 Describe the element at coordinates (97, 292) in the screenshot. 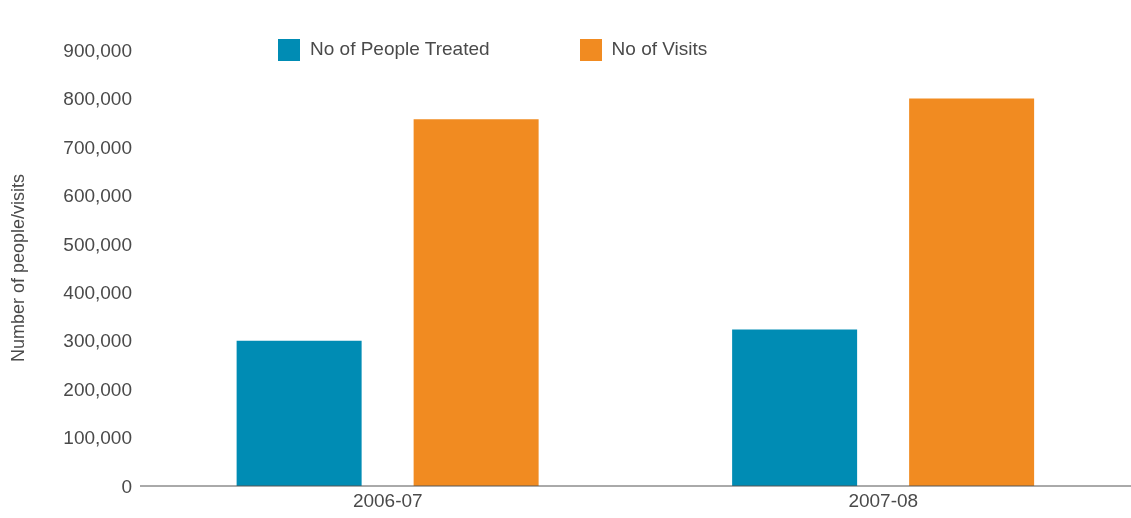

I see `y-tick-label: 400,000` at that location.